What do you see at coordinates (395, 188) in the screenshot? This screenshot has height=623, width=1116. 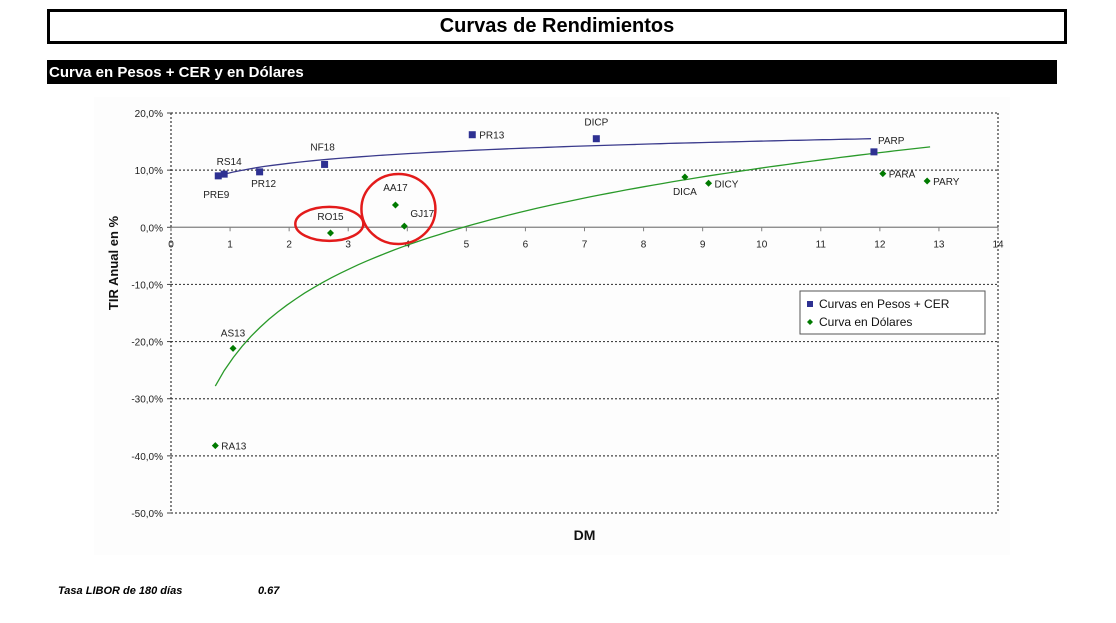 I see `data-label-aa17: AA17` at bounding box center [395, 188].